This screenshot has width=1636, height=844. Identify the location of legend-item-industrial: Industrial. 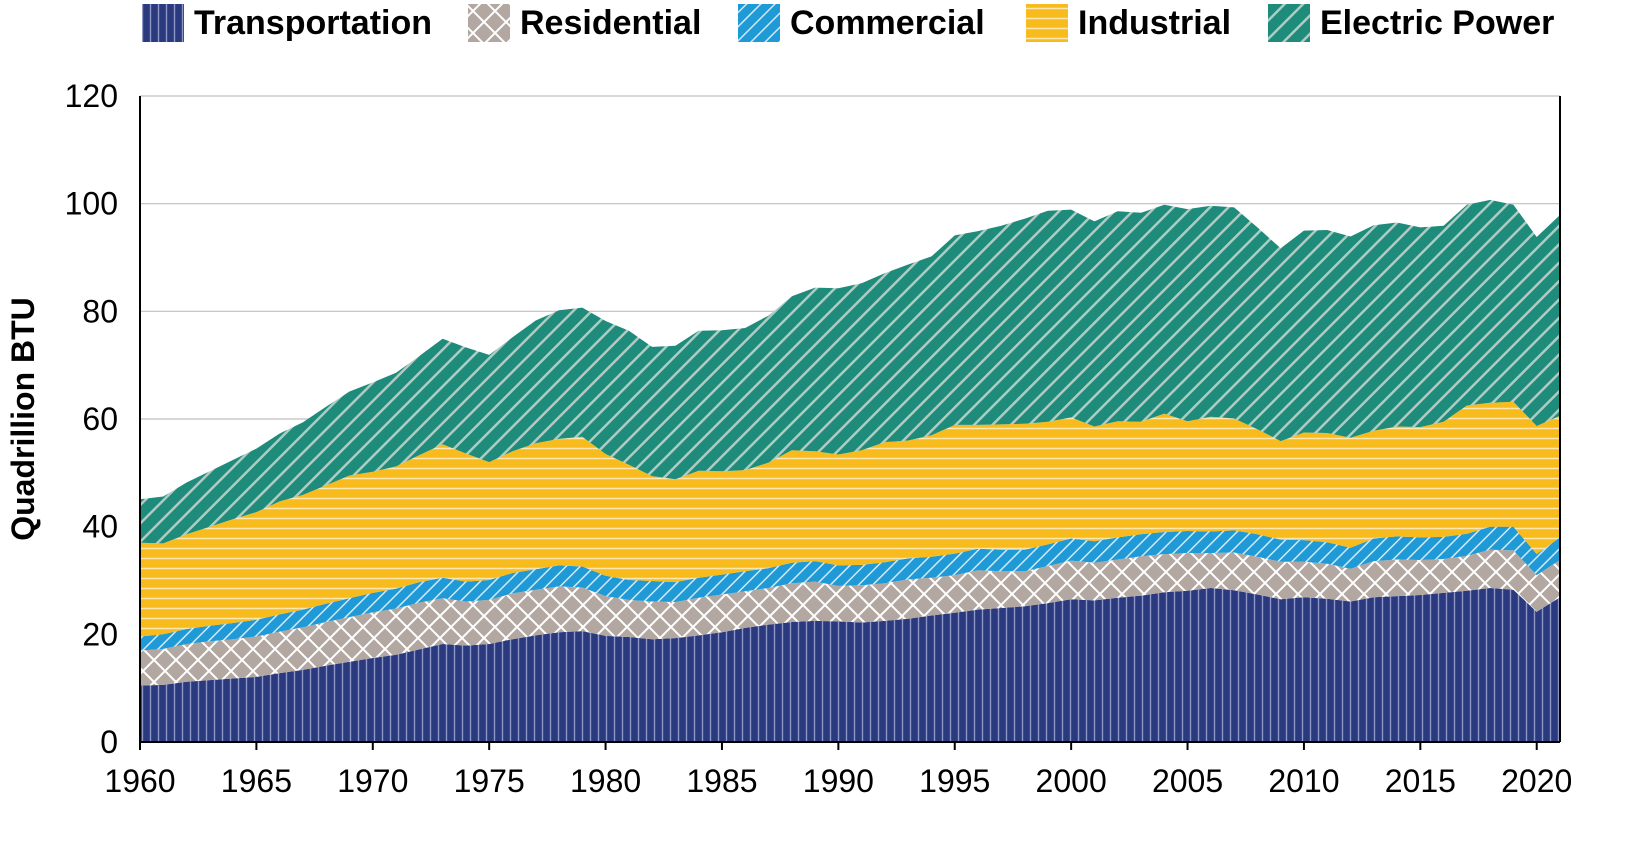
(1128, 23).